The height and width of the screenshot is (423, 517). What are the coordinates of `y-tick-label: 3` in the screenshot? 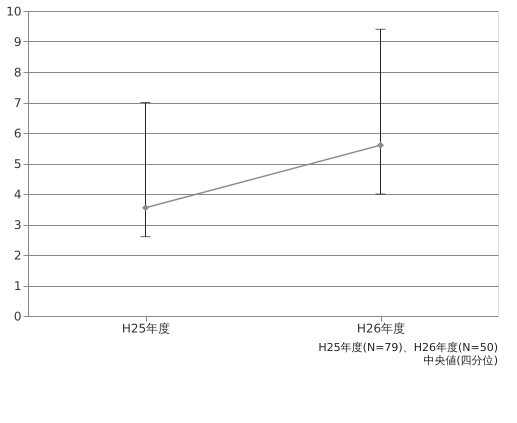 It's located at (18, 225).